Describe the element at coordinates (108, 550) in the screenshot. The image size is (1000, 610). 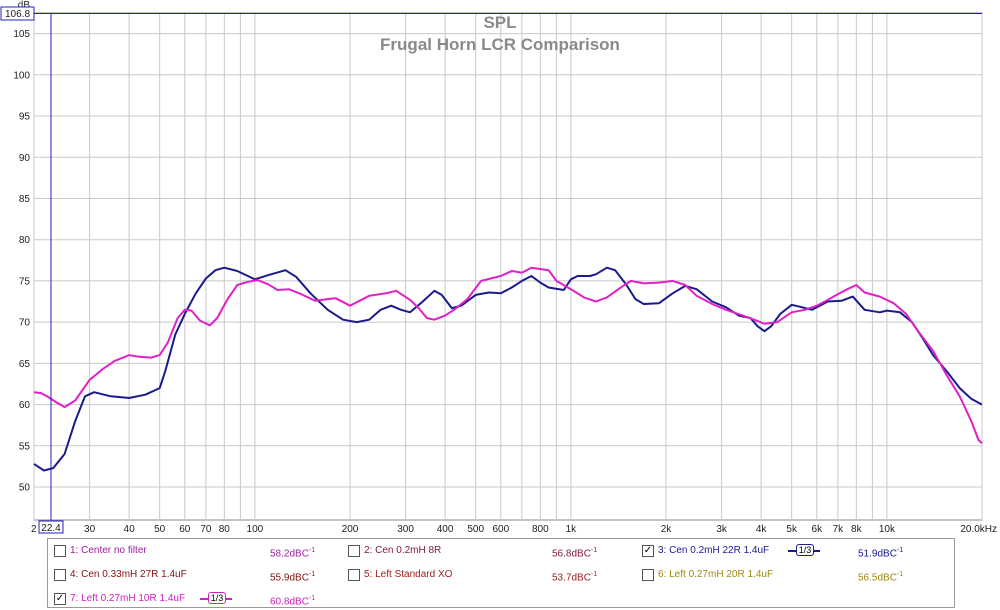
I see `legend-label-1: 1: Center no filter` at that location.